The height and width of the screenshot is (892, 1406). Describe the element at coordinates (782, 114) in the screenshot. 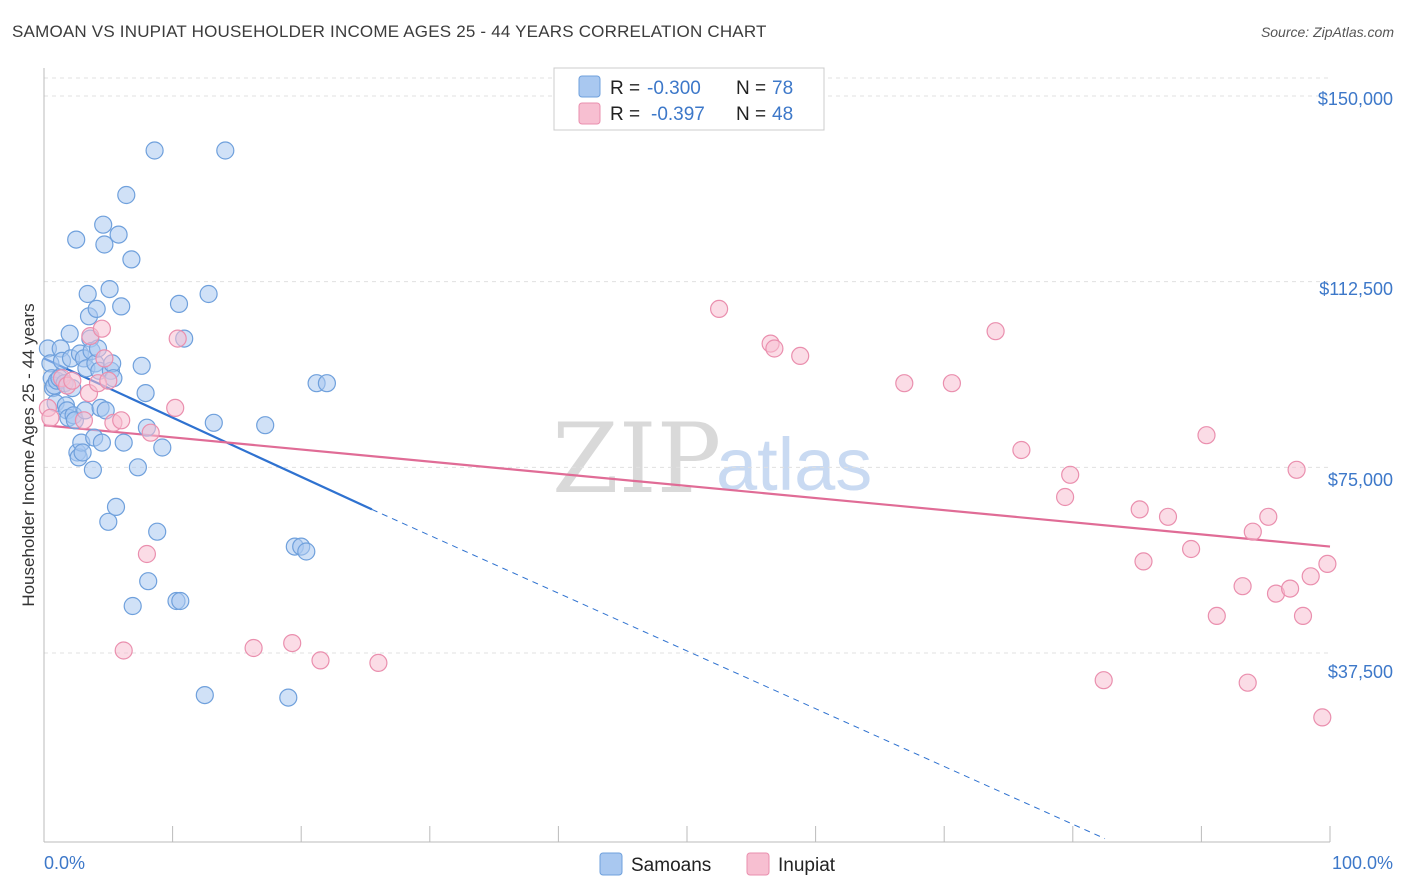

I see `legend-n-value-inupiat: 48` at that location.